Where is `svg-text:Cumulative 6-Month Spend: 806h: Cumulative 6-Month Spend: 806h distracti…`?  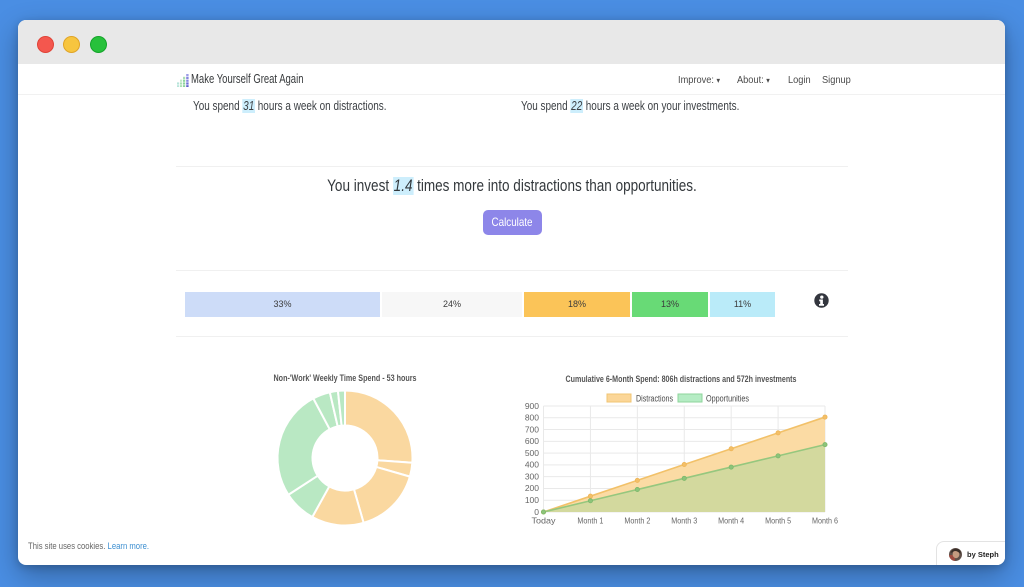
svg-text:Cumulative 6-Month Spend: 806h: Cumulative 6-Month Spend: 806h distracti… is located at coordinates (681, 379).